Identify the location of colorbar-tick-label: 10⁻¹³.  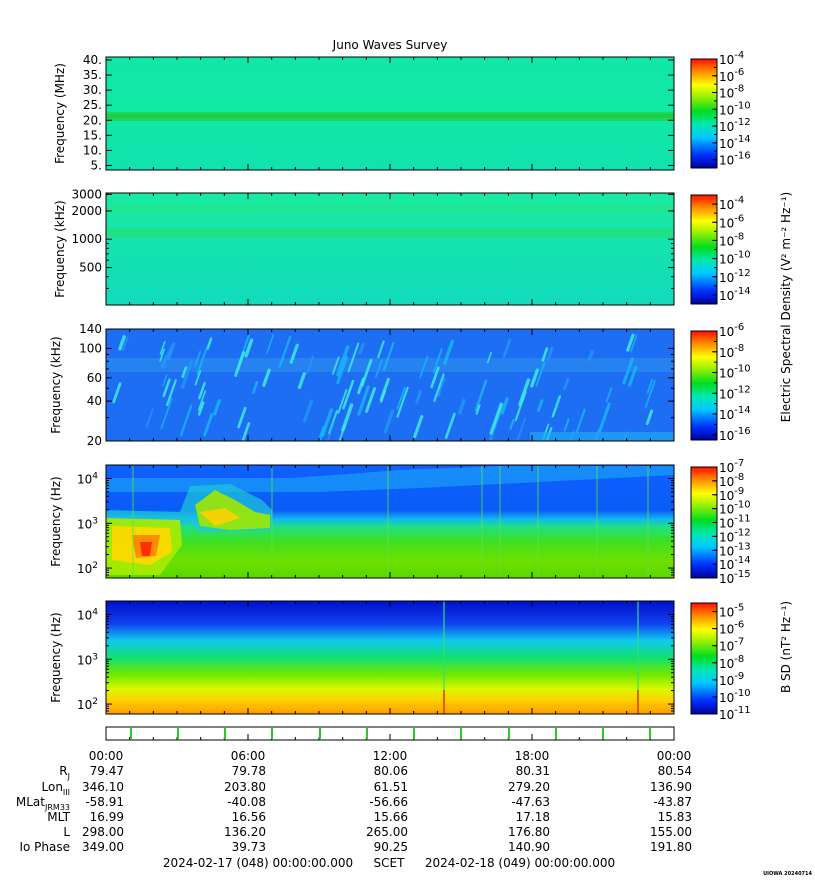
(735, 549).